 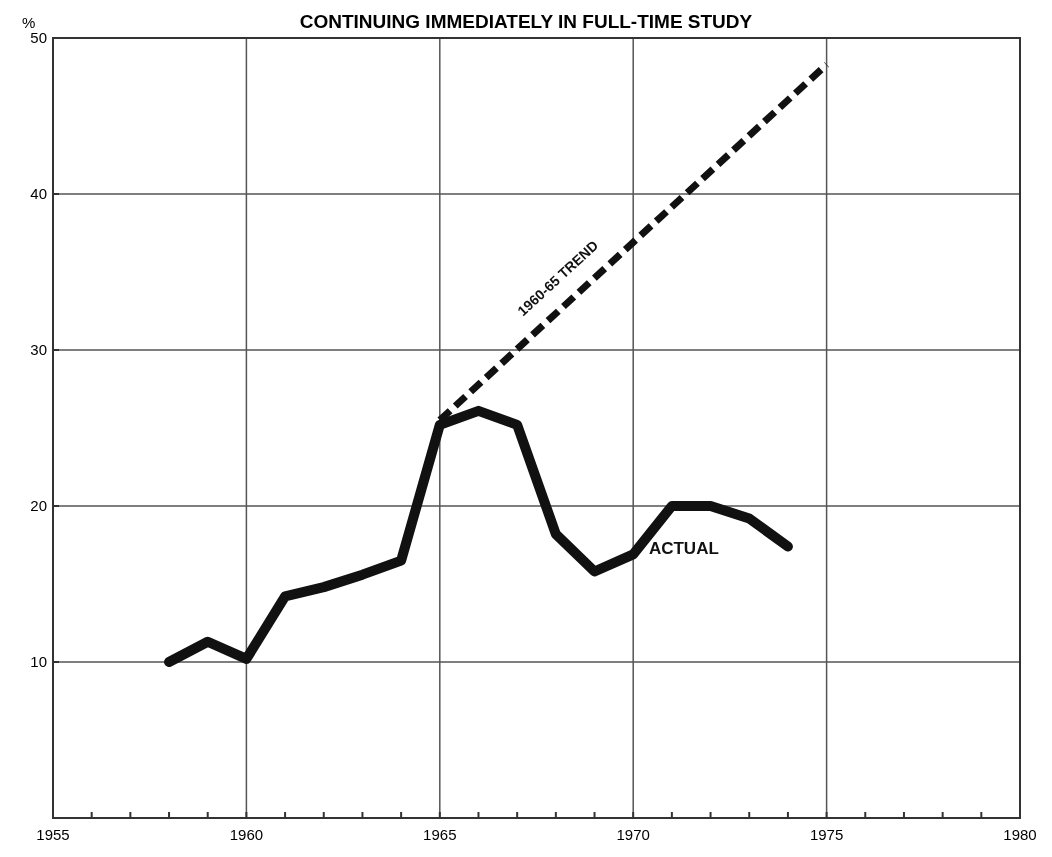 What do you see at coordinates (683, 548) in the screenshot?
I see `series-label: ACTUAL` at bounding box center [683, 548].